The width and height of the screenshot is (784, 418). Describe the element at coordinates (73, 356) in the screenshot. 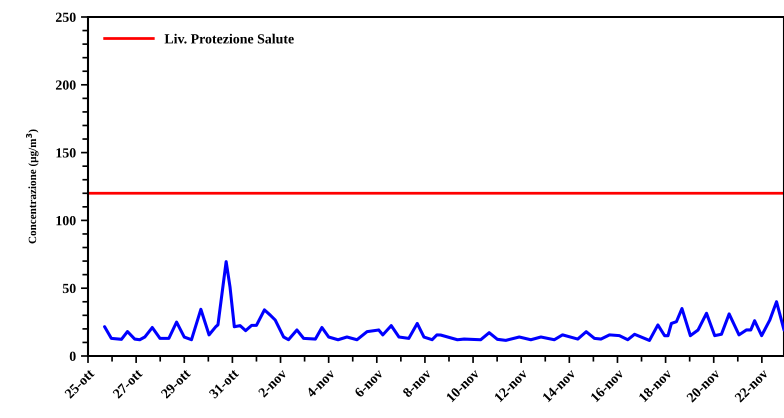

I see `y-tick-label: 0` at that location.